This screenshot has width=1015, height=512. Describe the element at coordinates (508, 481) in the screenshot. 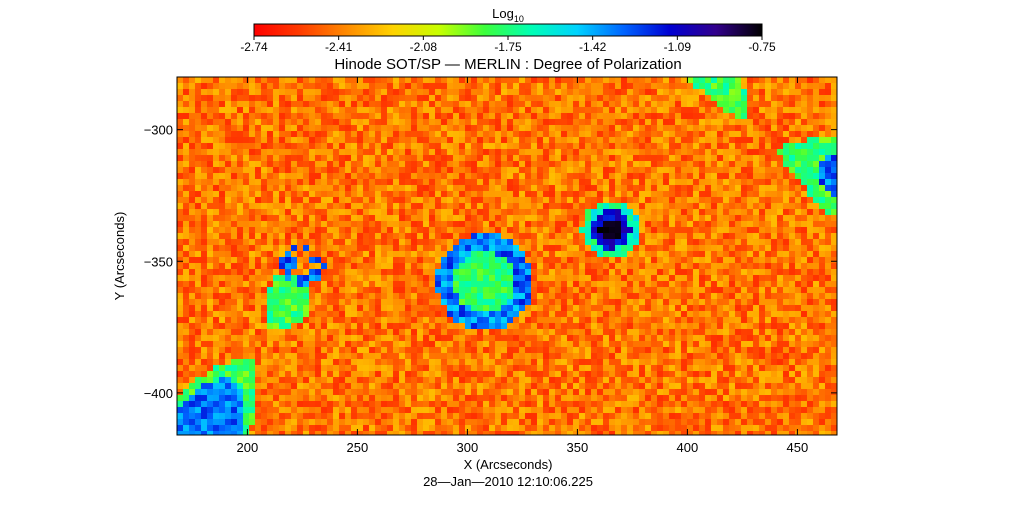

I see `observation-timestamp: 28—Jan—2010 12:10:06.225` at that location.